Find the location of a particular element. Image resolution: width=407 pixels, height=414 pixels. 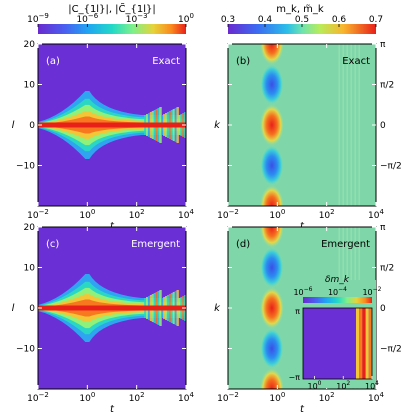

panel-label: (d) is located at coordinates (243, 244).